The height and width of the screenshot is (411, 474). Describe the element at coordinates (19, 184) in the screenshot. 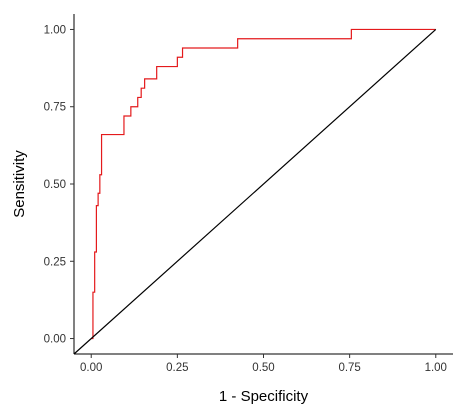

I see `y-axis-title: Sensitivity` at that location.